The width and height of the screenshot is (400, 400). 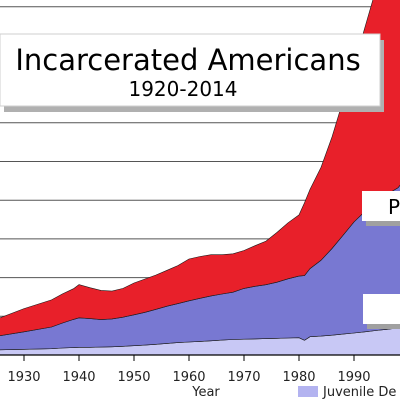 I want to click on legend: Juvenile De, so click(x=347, y=392).